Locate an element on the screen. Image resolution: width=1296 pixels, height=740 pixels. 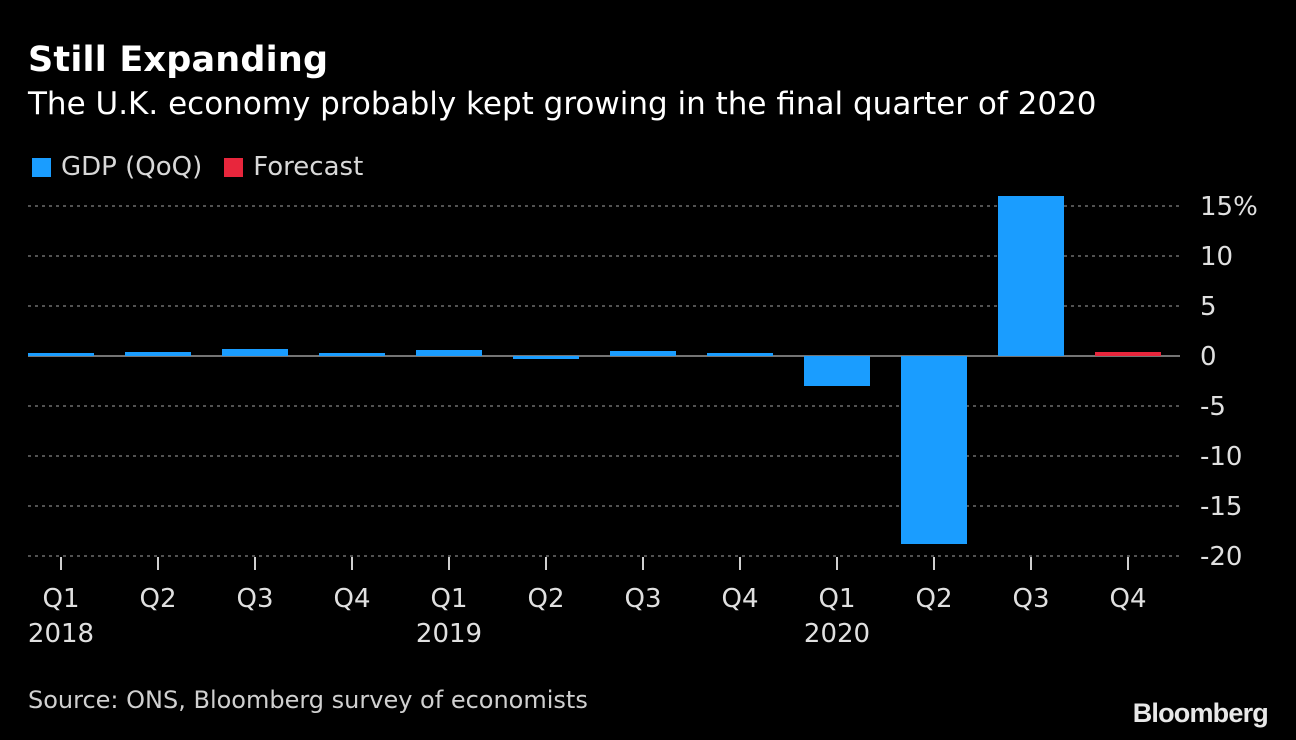
legend: GDP (QoQ) Forecast is located at coordinates (208, 167).